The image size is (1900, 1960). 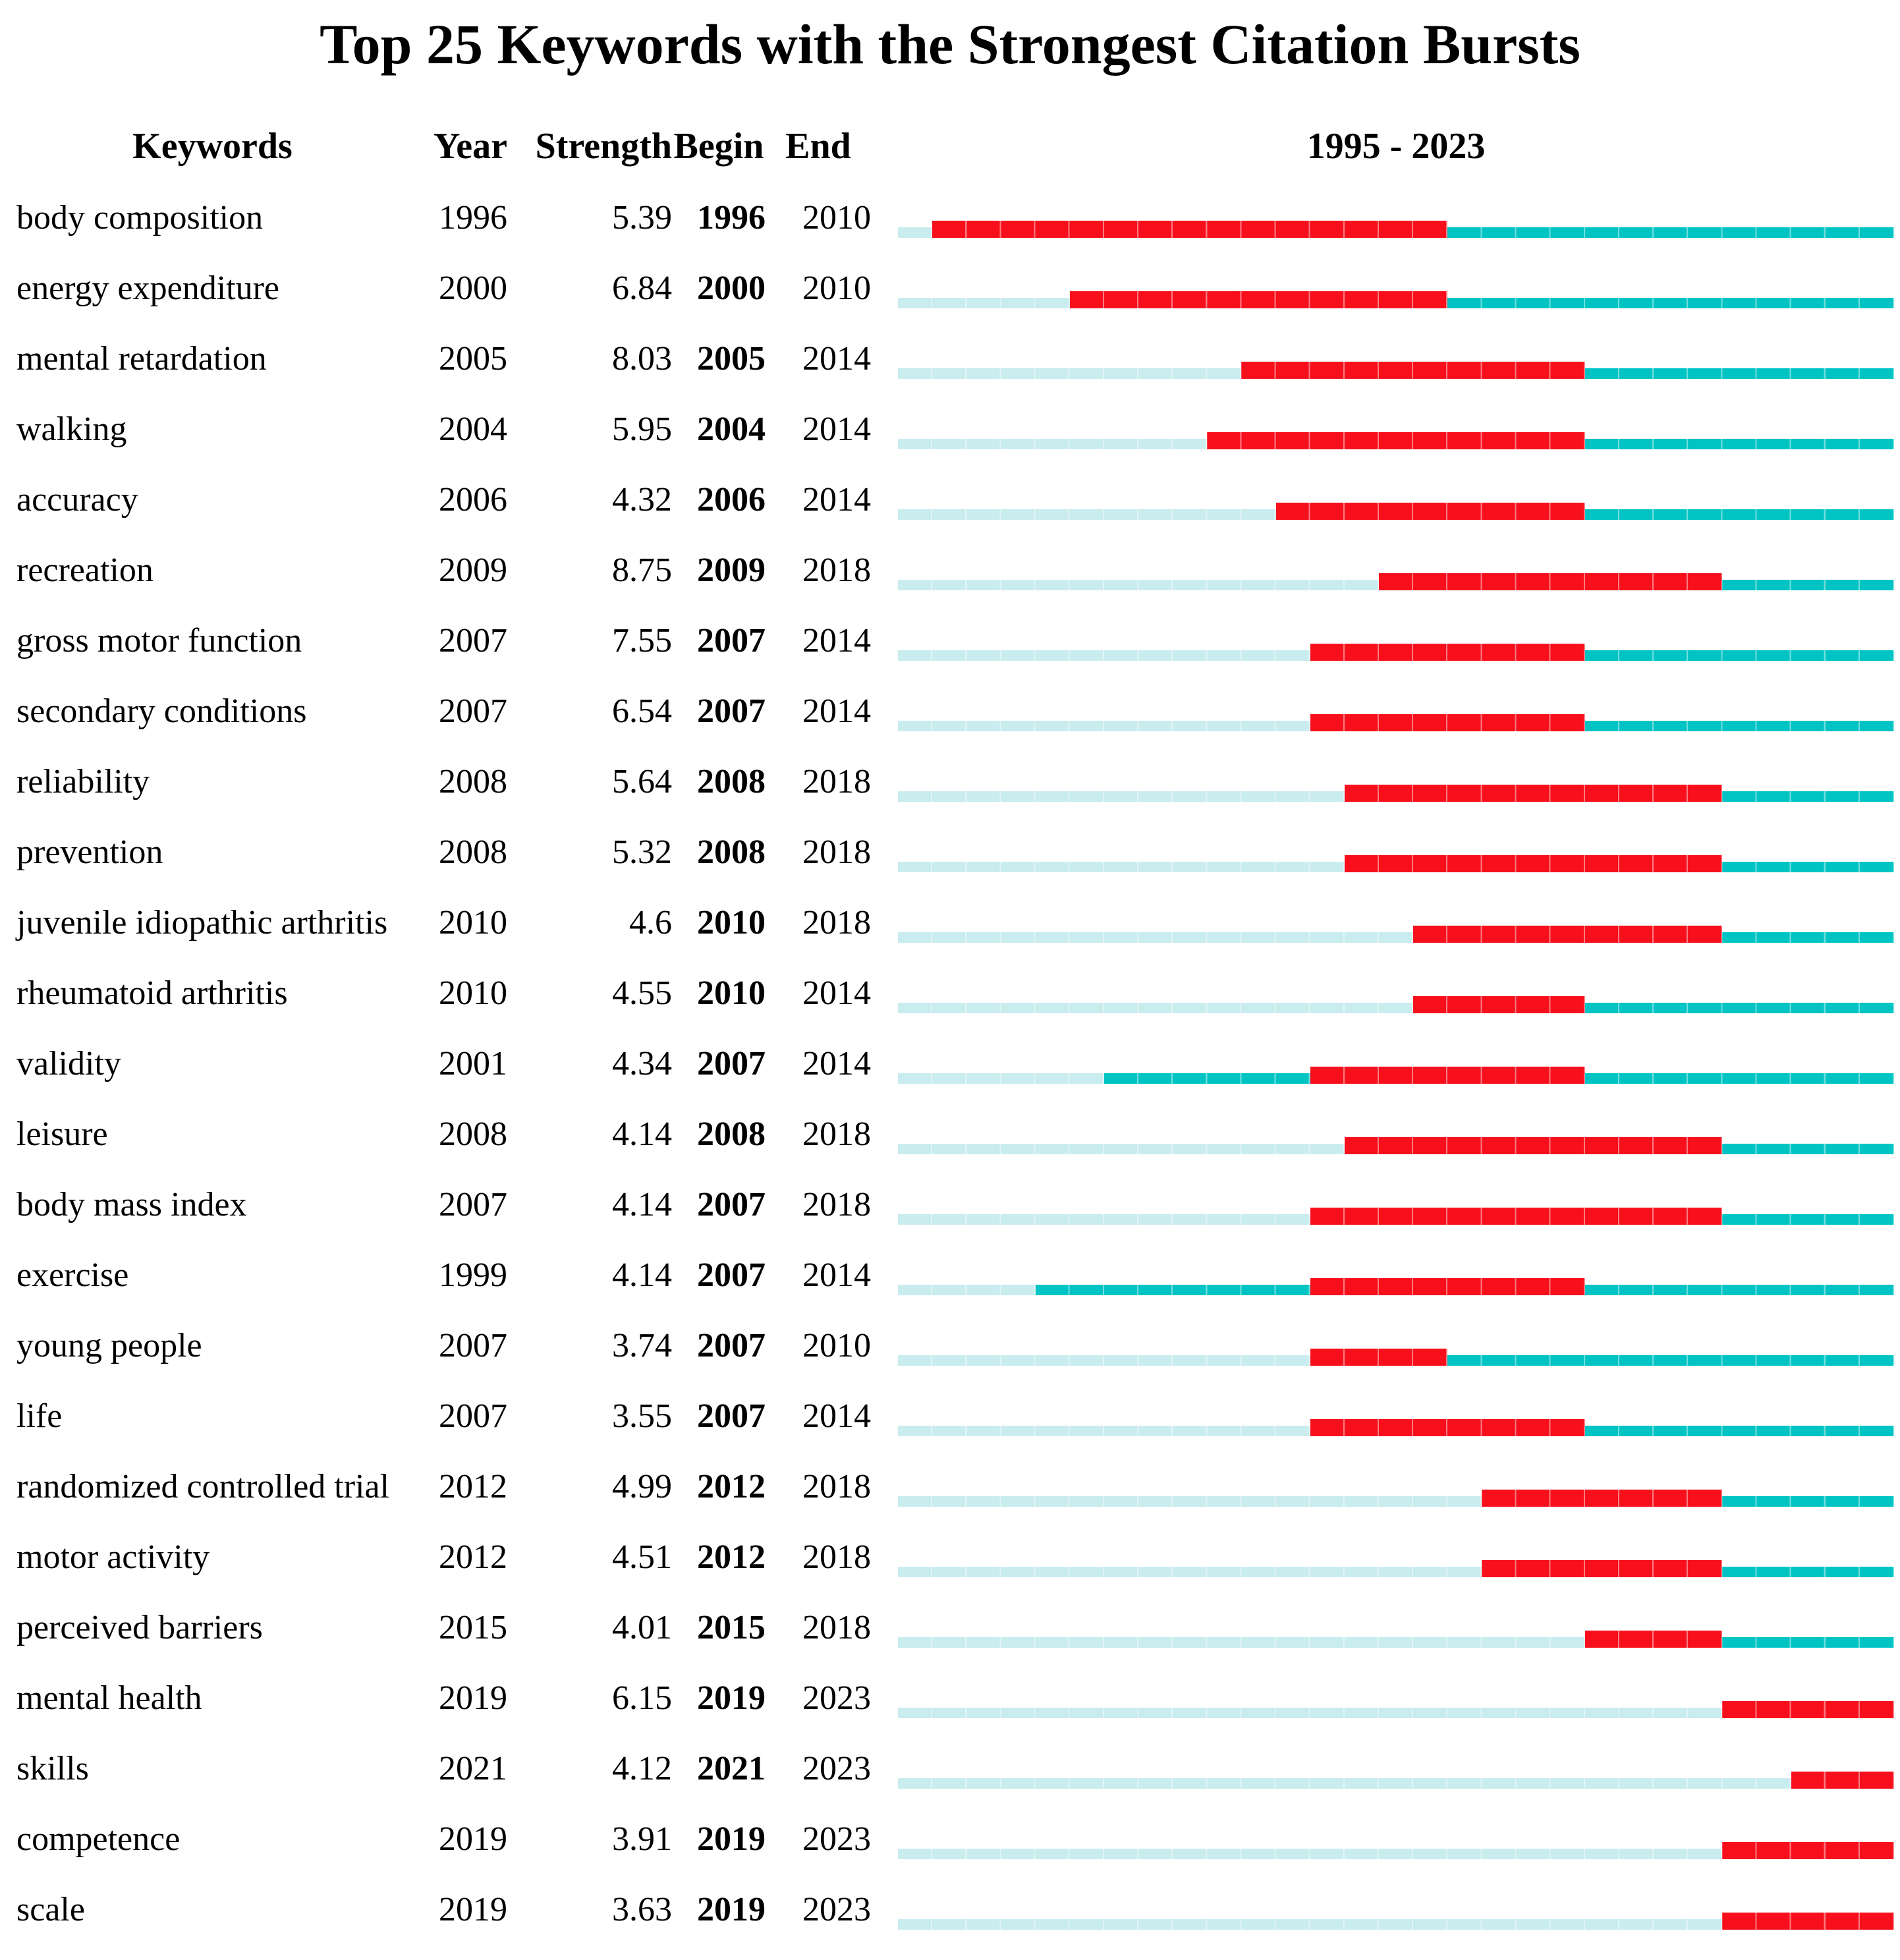 I want to click on keyword-cell: leisure, so click(x=62, y=1134).